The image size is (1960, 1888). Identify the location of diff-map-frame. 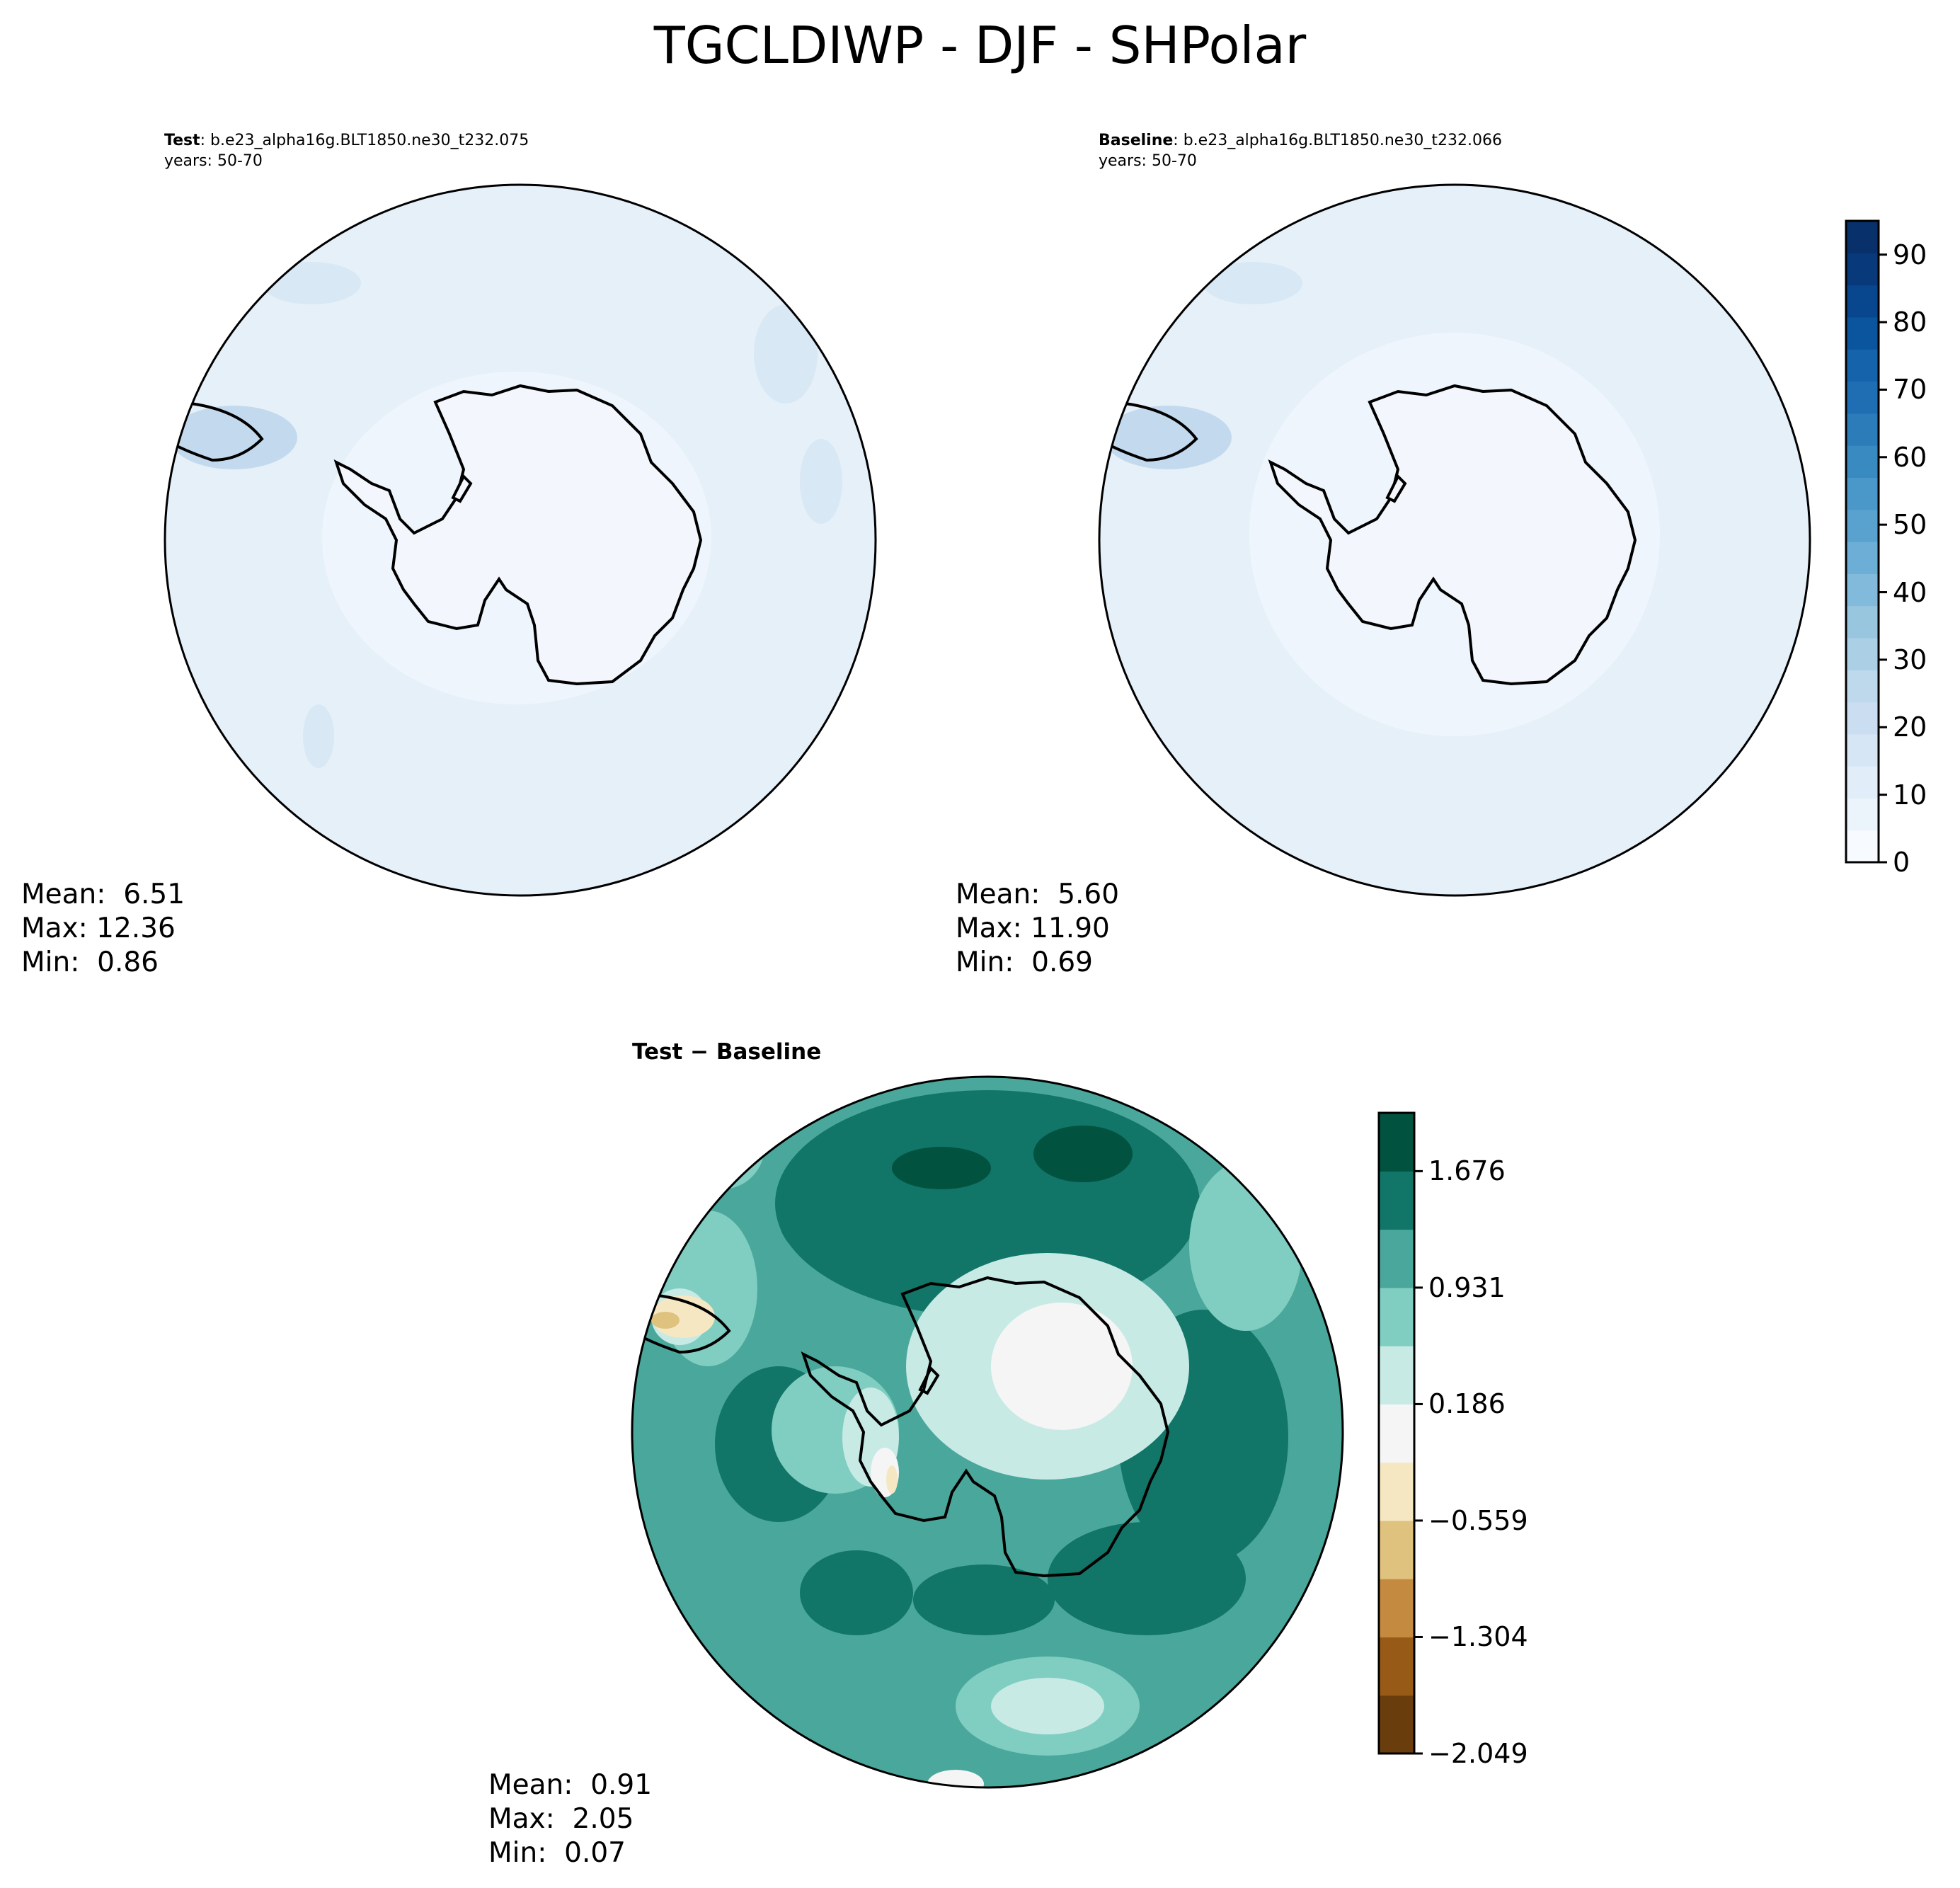
(987, 1432).